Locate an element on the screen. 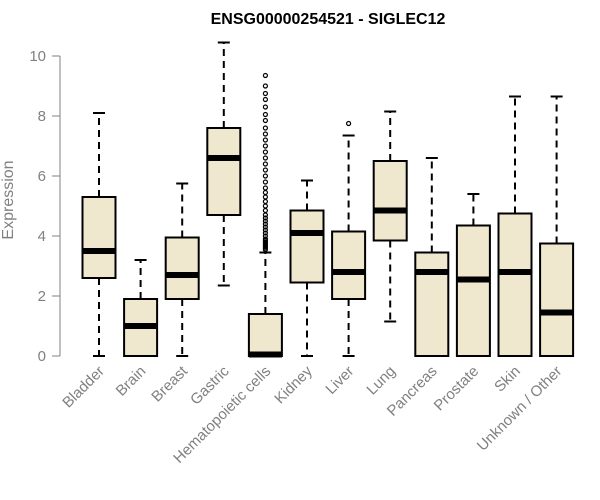  box-kidney is located at coordinates (307, 268).